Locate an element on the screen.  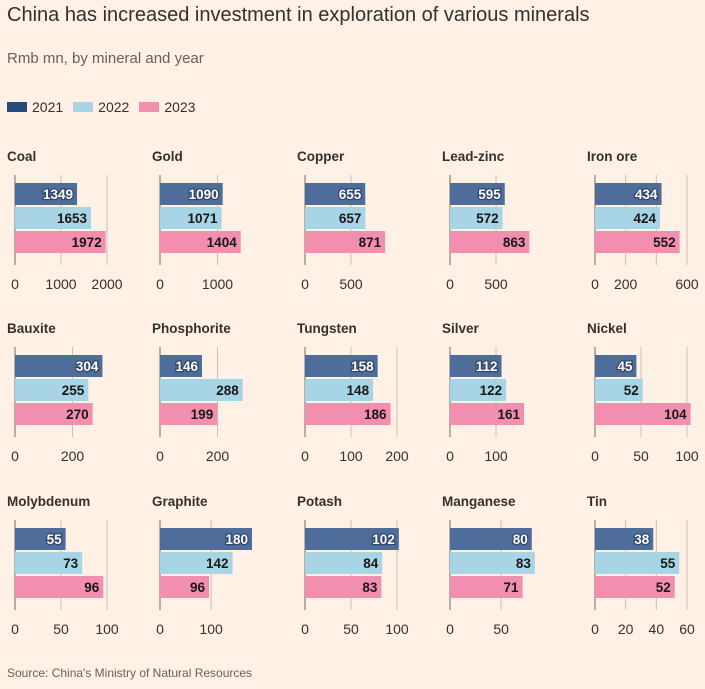
panel-iron-ore: Iron ore 0 200 600 434 424 552 is located at coordinates (643, 220).